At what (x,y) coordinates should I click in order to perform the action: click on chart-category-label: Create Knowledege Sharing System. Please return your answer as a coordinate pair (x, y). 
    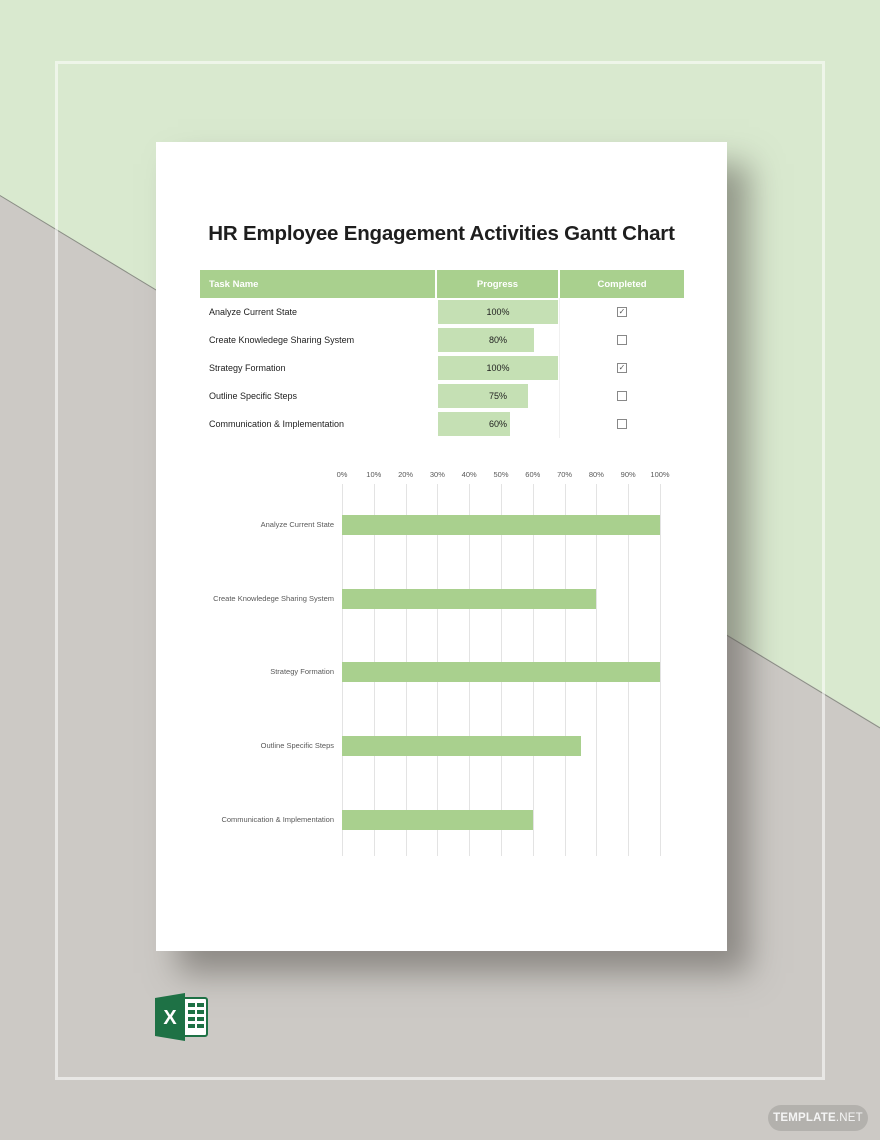
    Looking at the image, I should click on (273, 598).